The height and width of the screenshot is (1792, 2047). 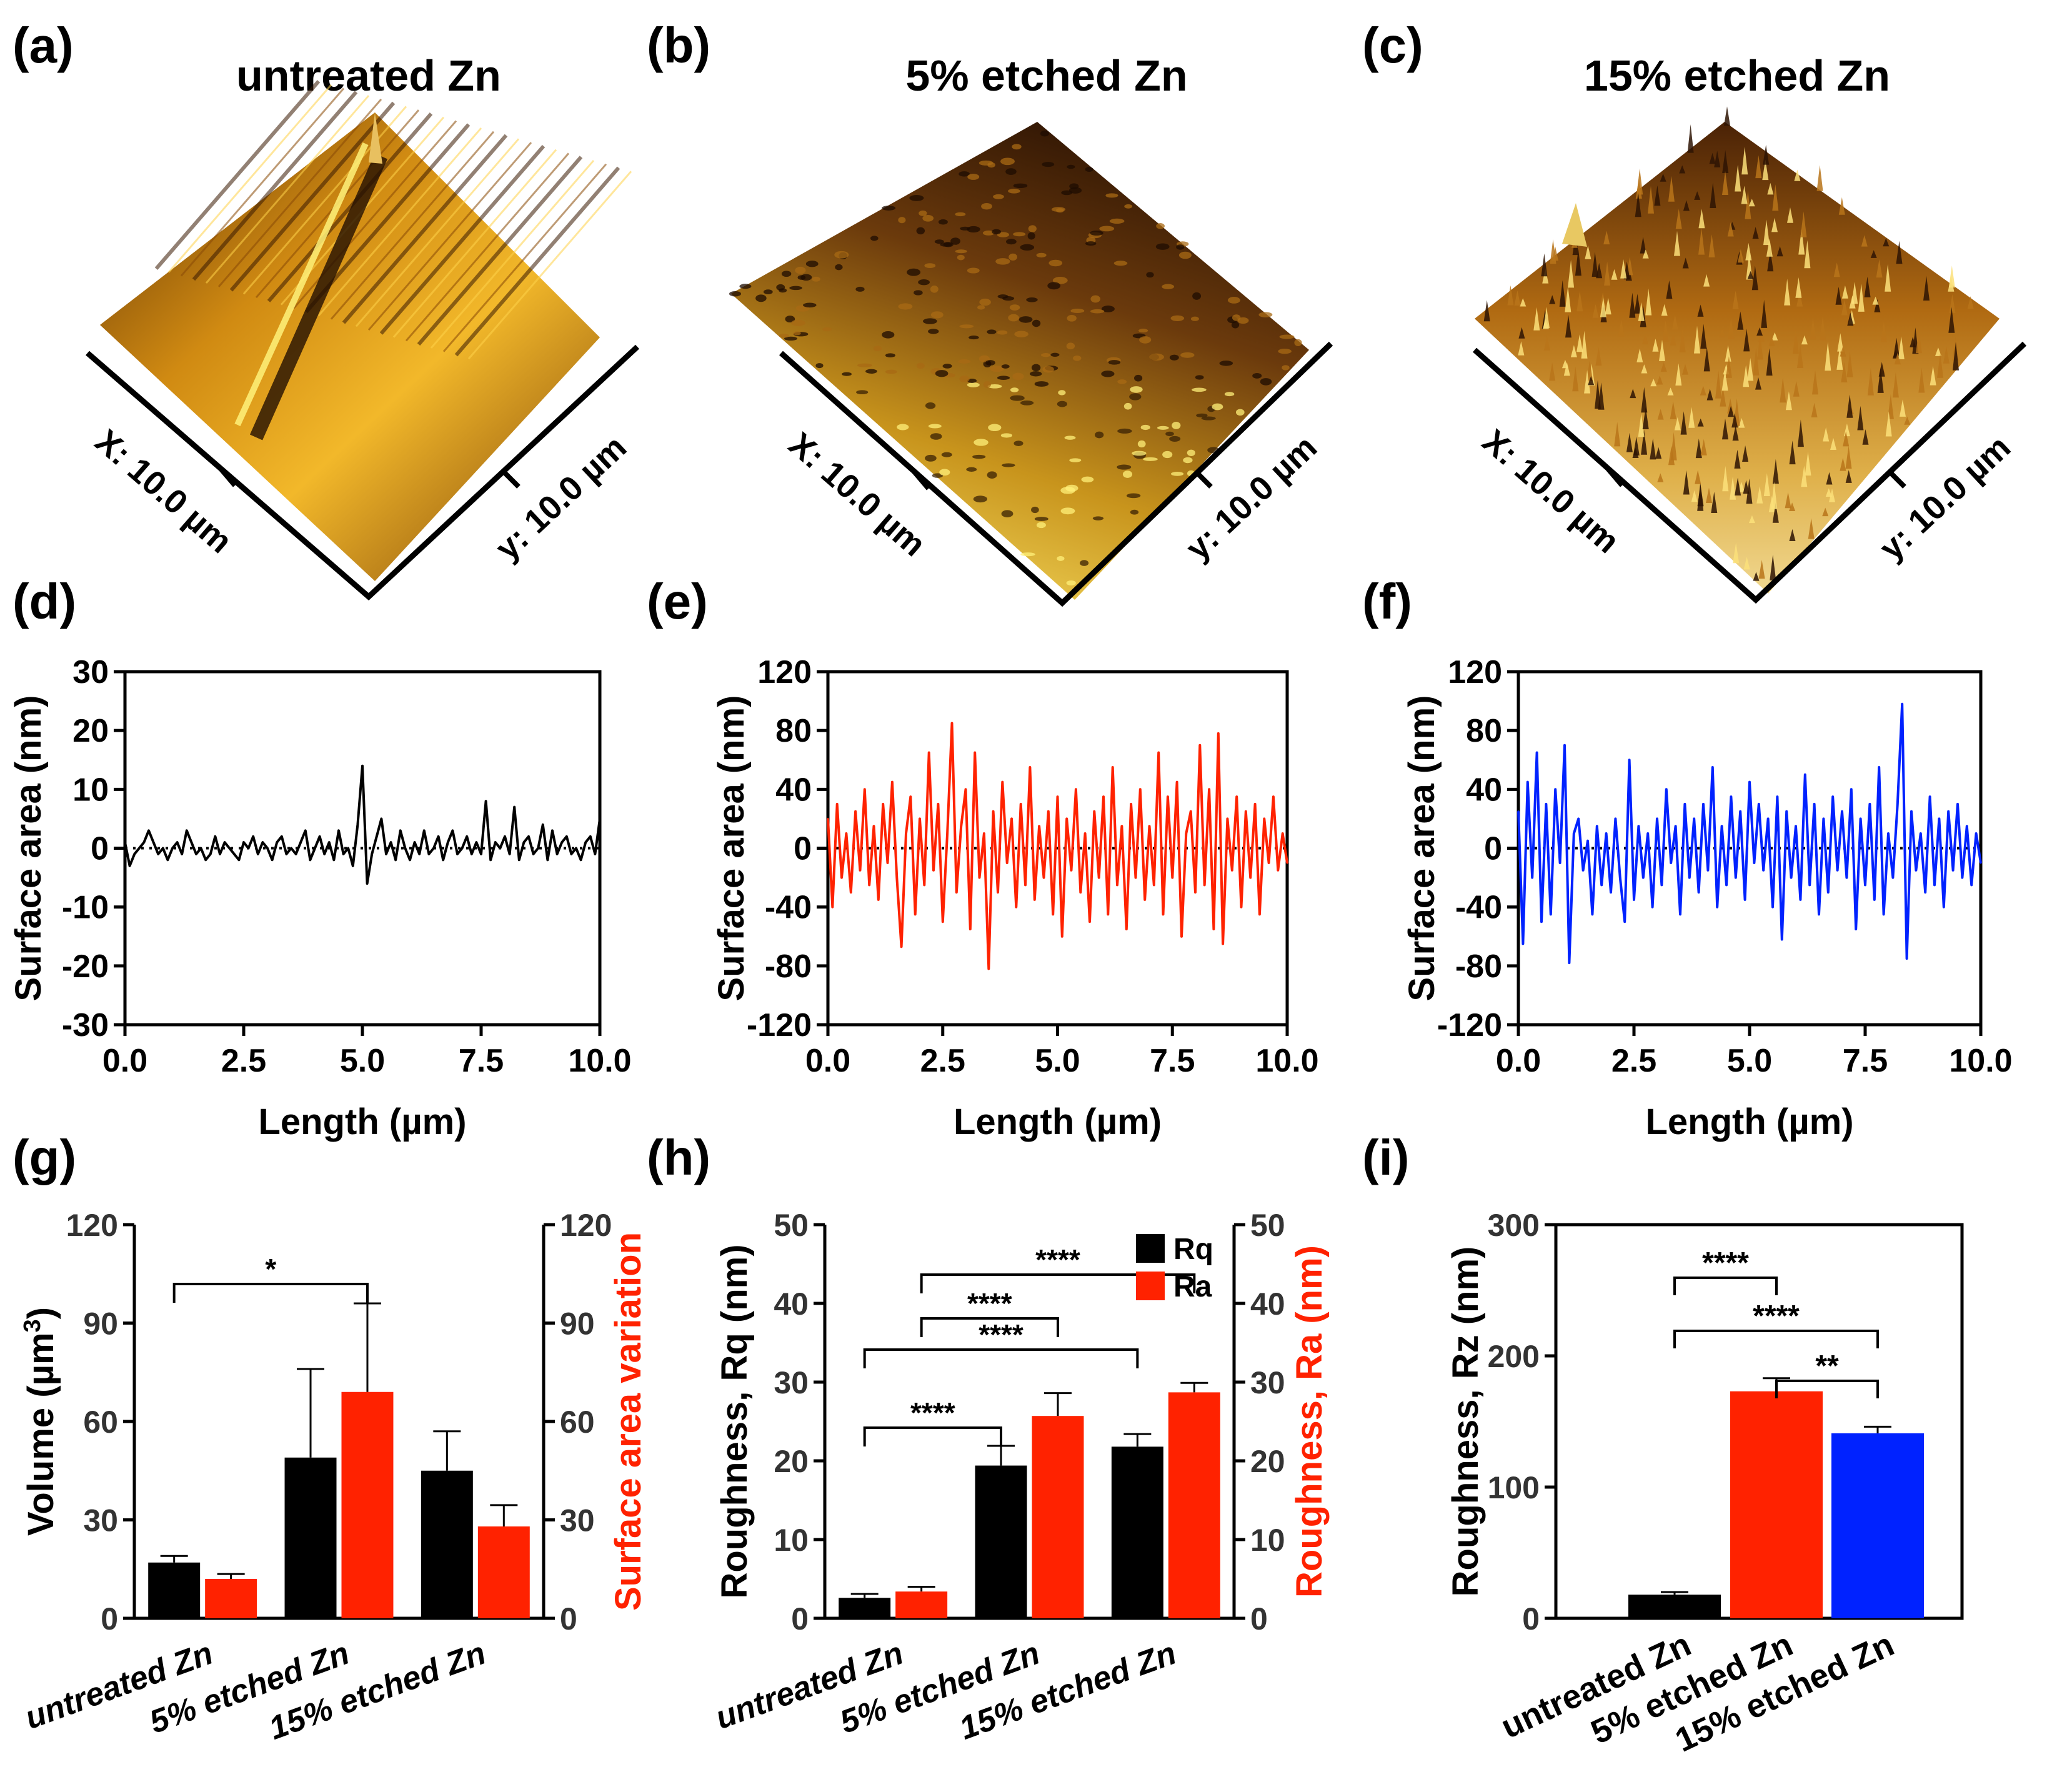 What do you see at coordinates (368, 75) in the screenshot?
I see `afm-title: untreated Zn` at bounding box center [368, 75].